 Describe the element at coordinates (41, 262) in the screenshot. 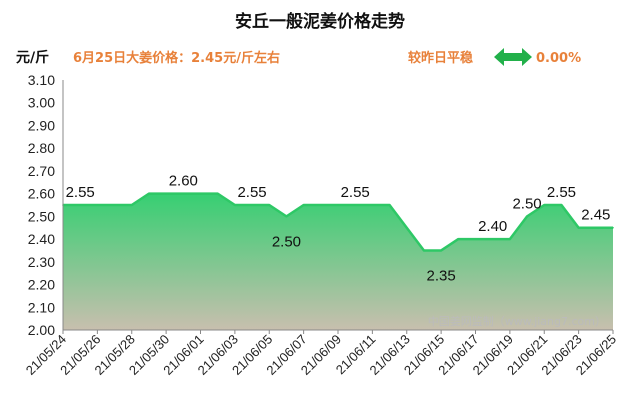

I see `y-tick-label: 2.30` at that location.